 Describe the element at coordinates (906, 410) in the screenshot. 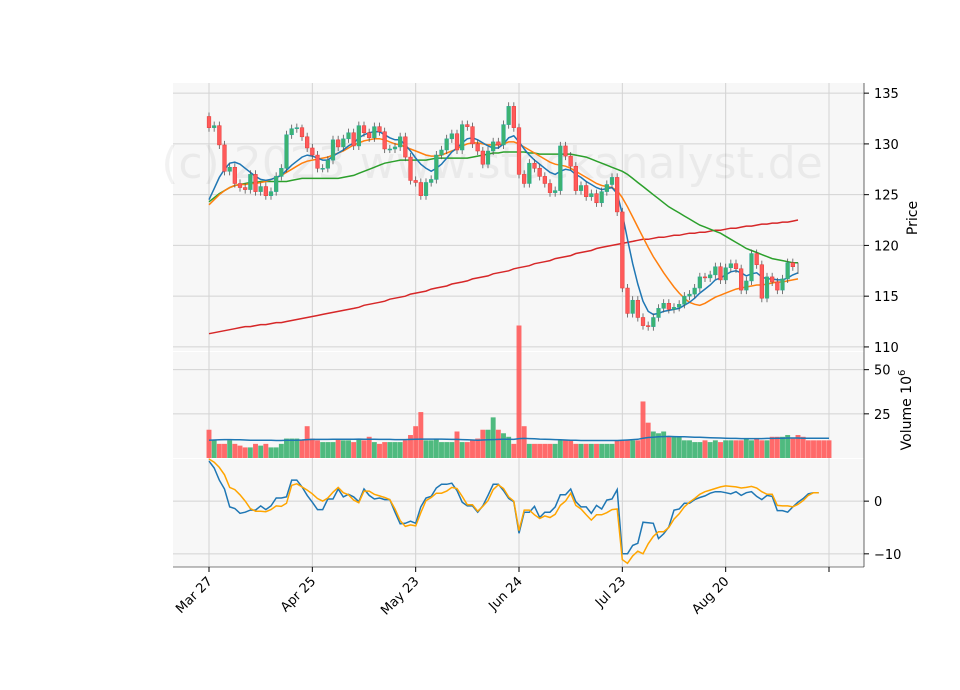

I see `volume-axis-label: Volume 106` at that location.